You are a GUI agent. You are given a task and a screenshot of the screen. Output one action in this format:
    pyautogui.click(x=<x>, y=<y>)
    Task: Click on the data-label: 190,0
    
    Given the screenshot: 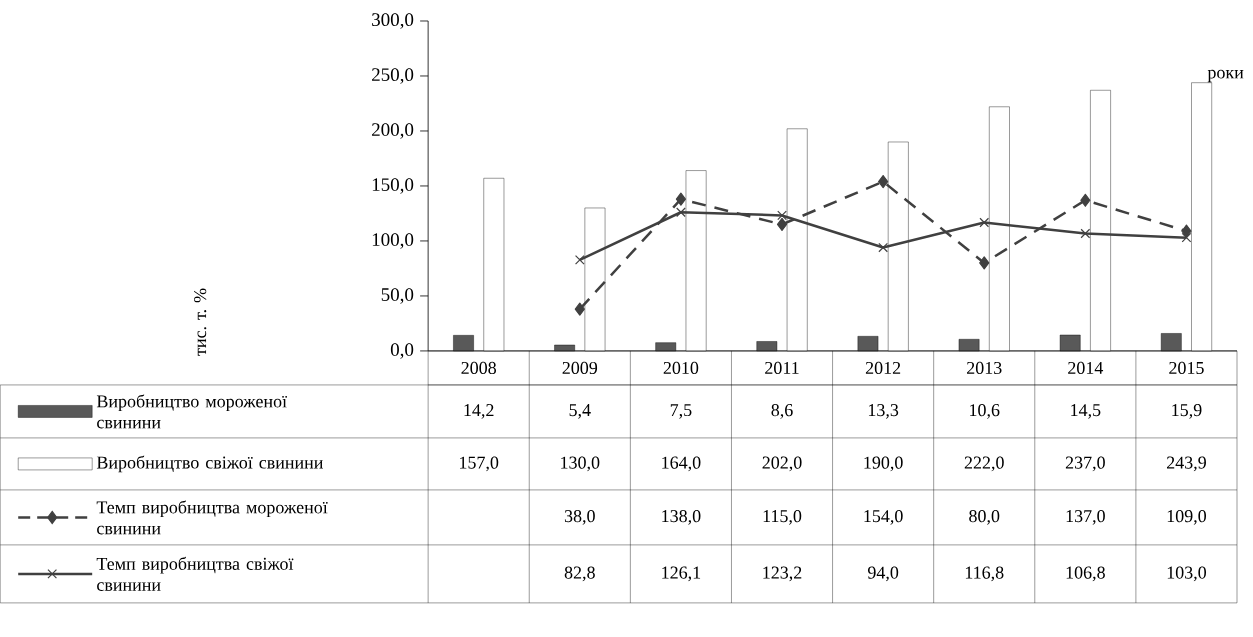 What is the action you would take?
    pyautogui.click(x=883, y=464)
    